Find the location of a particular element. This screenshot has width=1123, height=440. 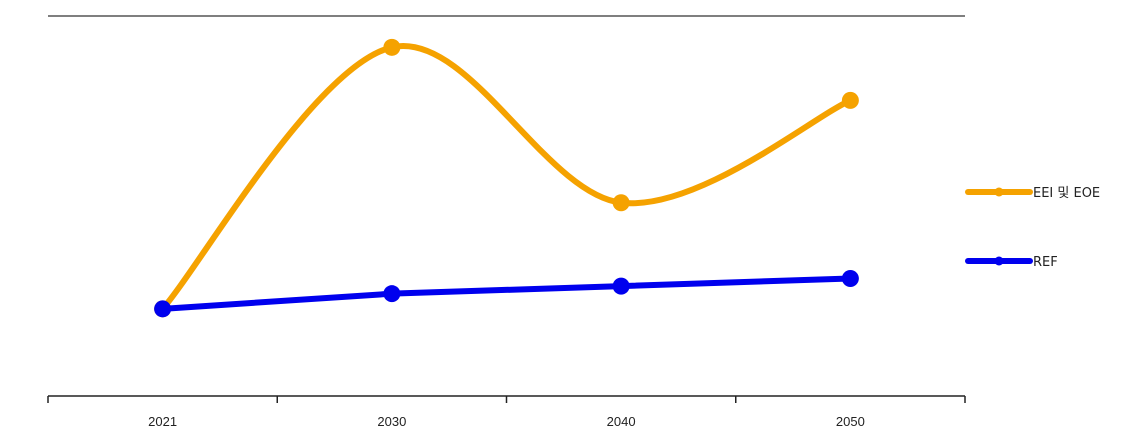

legend-item: REF is located at coordinates (1011, 262).